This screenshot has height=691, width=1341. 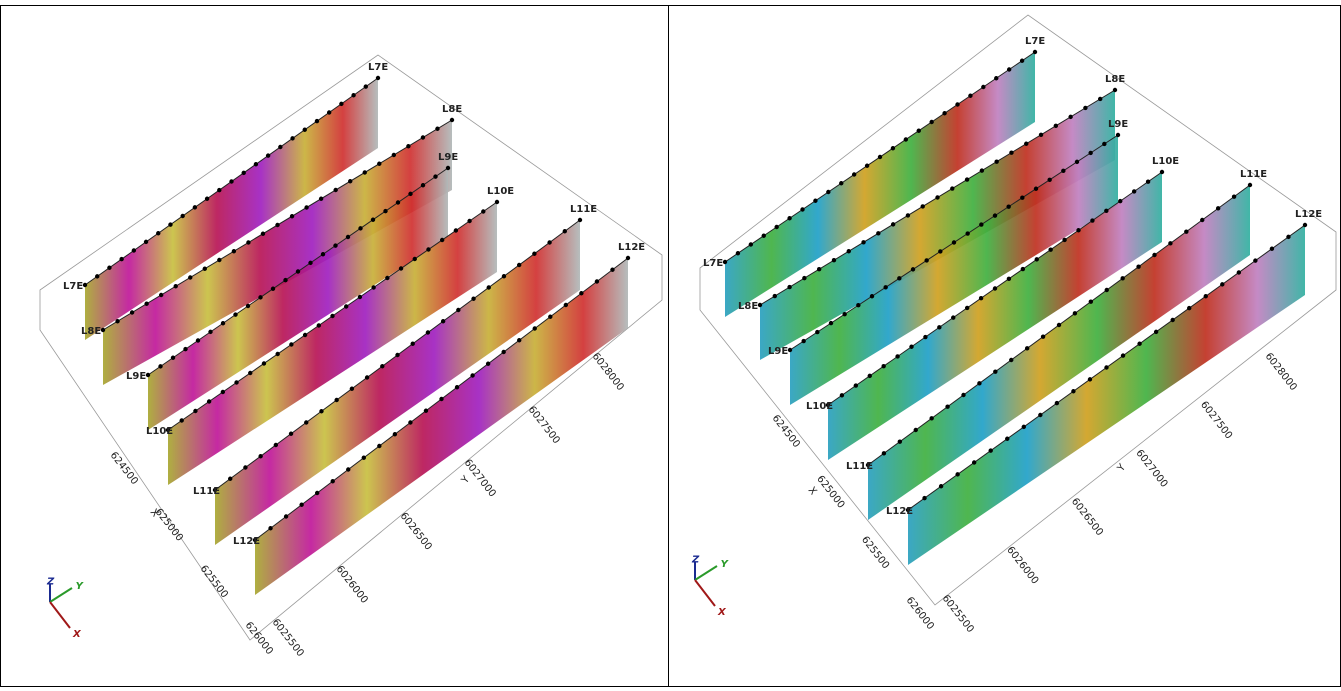 What do you see at coordinates (77, 634) in the screenshot?
I see `triad-label: X` at bounding box center [77, 634].